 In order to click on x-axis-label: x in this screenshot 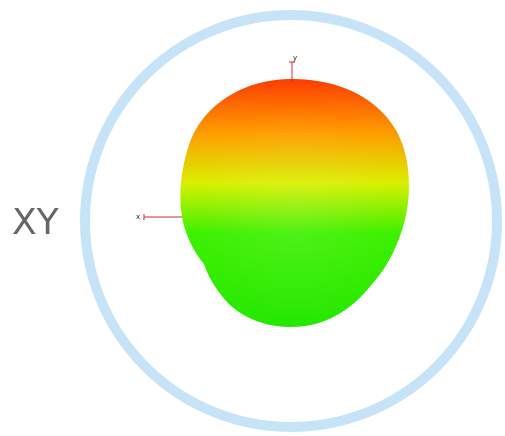, I will do `click(138, 217)`.